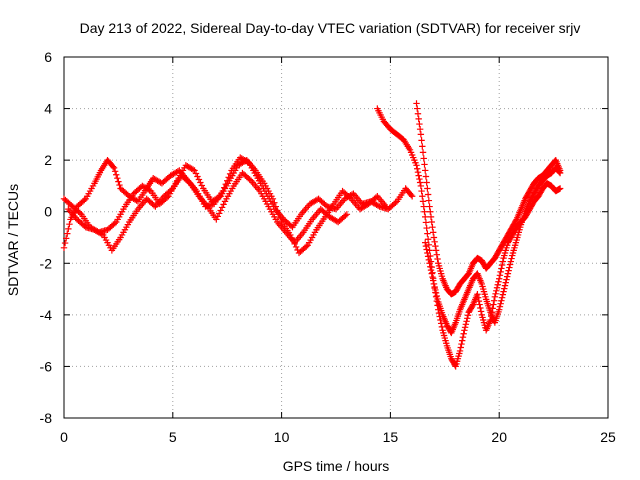 This screenshot has height=480, width=640. Describe the element at coordinates (391, 437) in the screenshot. I see `x-tick-label: 15` at that location.